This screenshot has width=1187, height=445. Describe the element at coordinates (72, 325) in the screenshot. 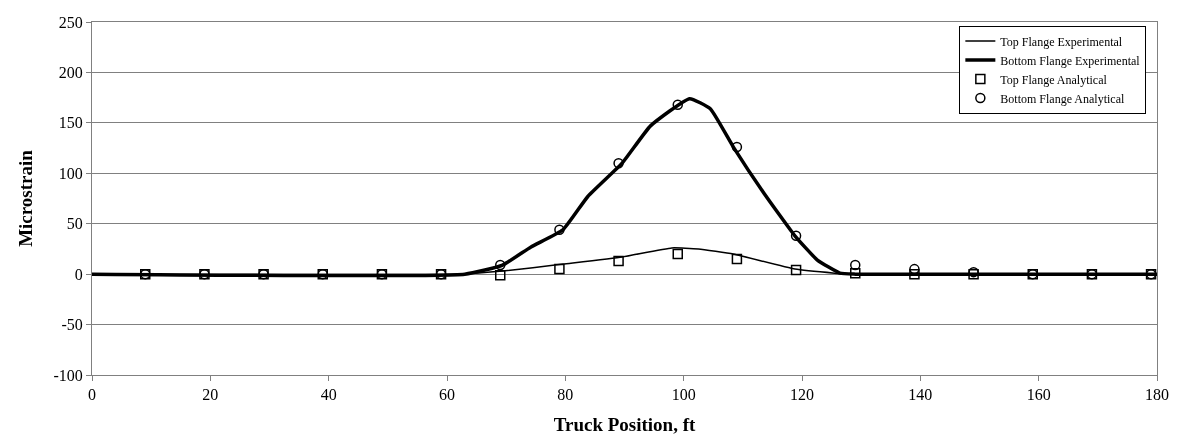

I see `y-tick-label: -50` at that location.